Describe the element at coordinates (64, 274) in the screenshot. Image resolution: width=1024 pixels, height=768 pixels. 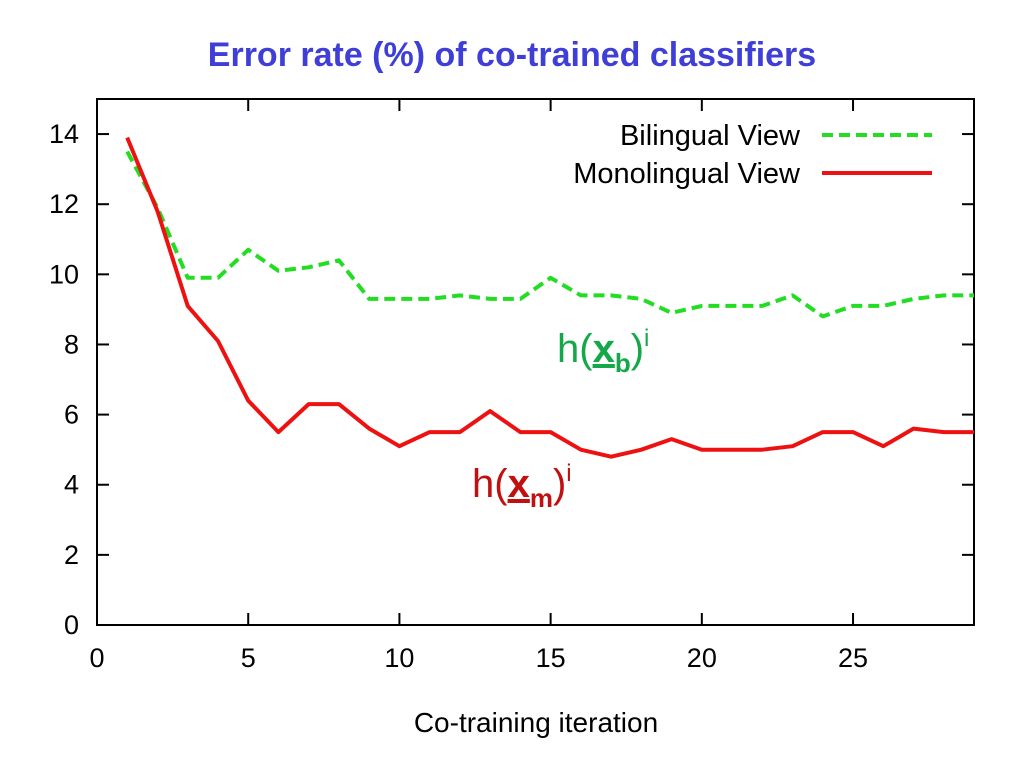
I see `y-tick-label: 10` at that location.